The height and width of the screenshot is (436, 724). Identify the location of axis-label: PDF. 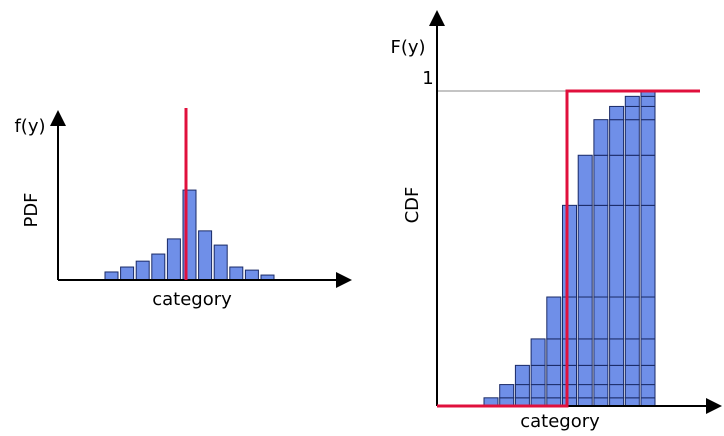
(31, 209).